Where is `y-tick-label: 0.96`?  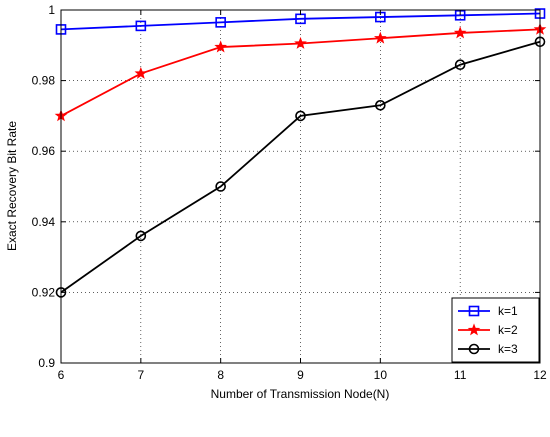 y-tick-label: 0.96 is located at coordinates (44, 151).